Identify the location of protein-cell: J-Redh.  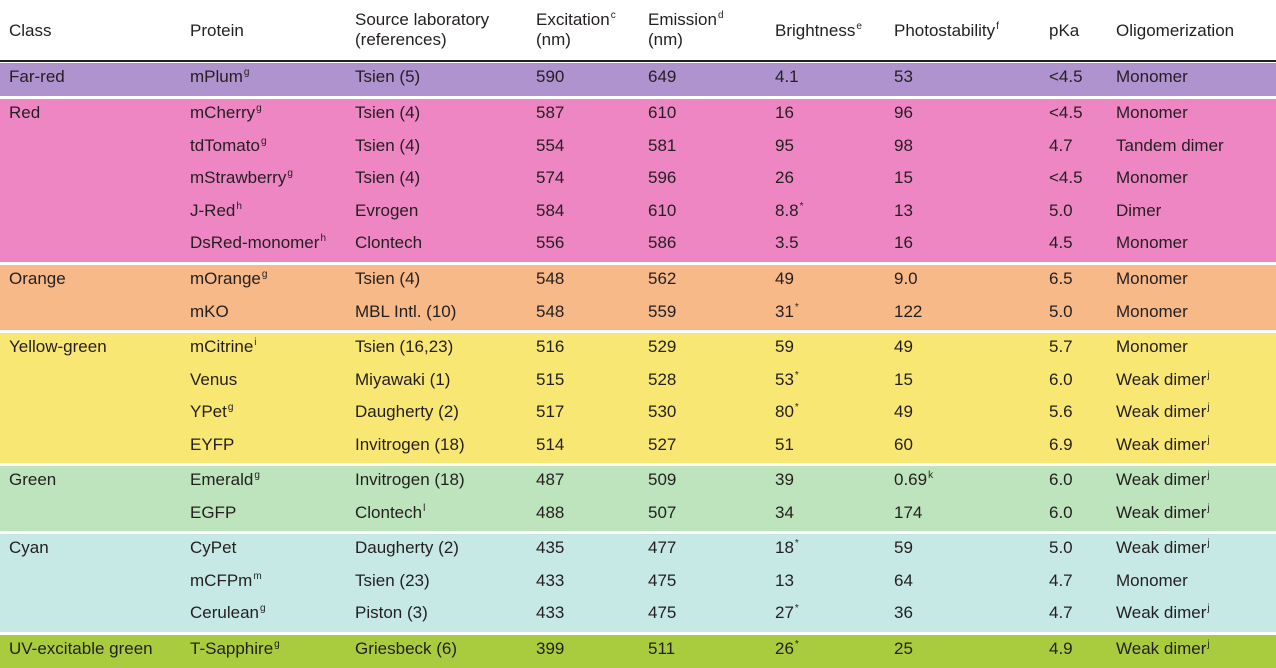
(216, 211).